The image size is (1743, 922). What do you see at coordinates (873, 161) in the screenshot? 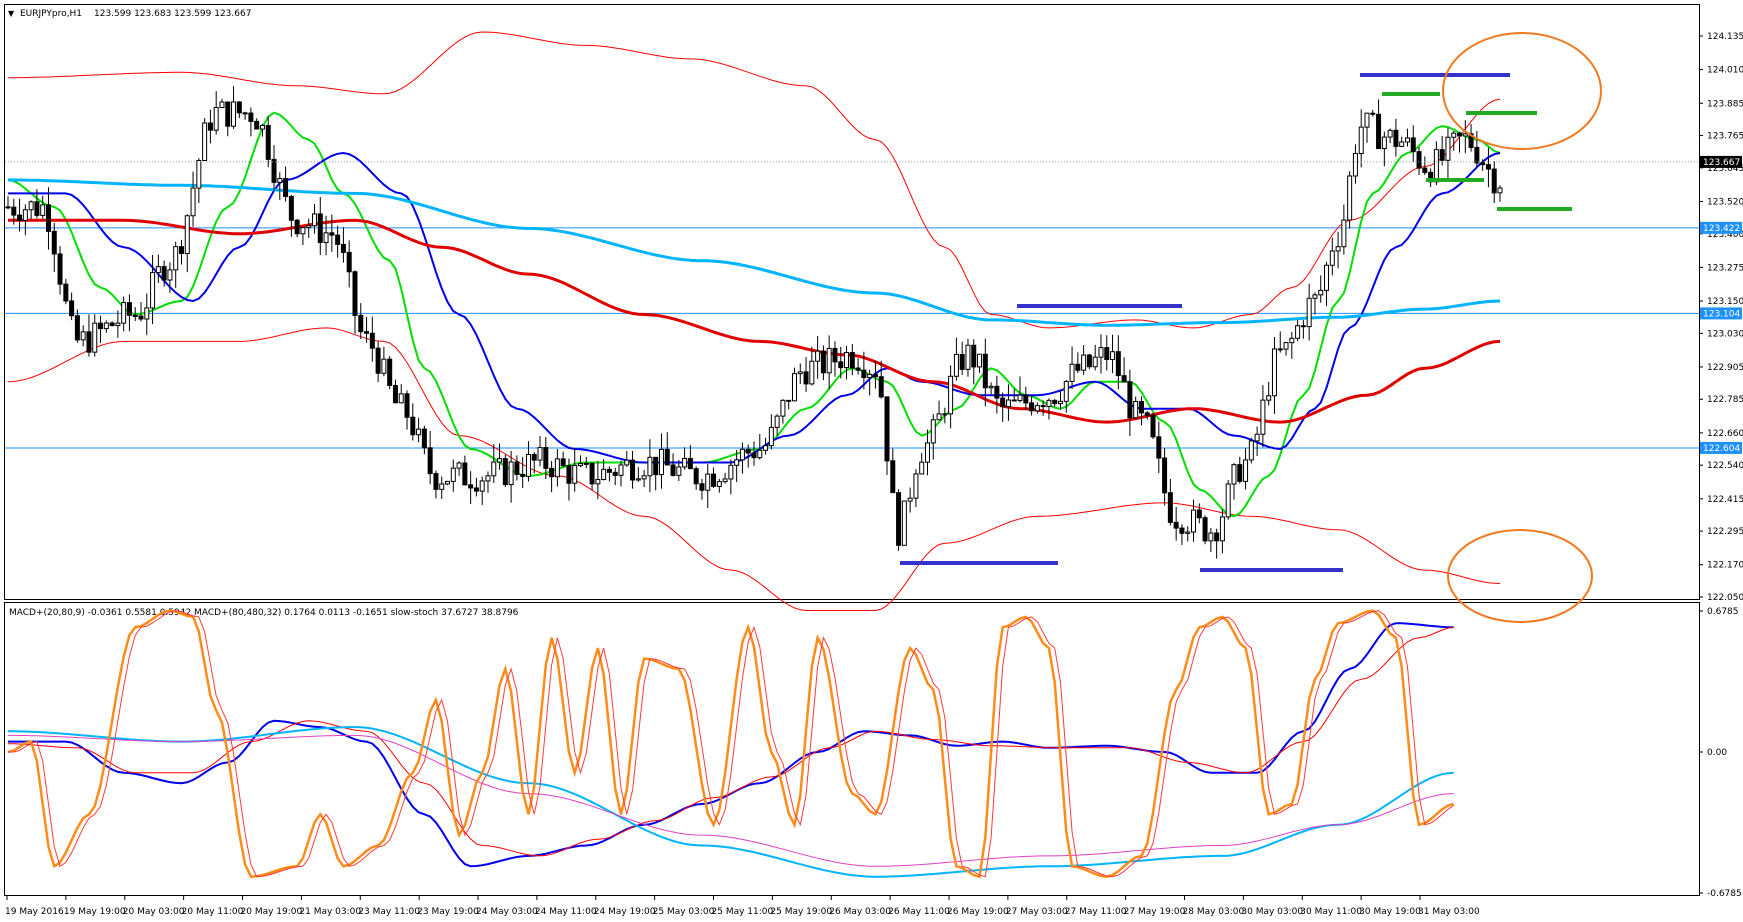
I see `current-price-marker: 123.667` at bounding box center [873, 161].